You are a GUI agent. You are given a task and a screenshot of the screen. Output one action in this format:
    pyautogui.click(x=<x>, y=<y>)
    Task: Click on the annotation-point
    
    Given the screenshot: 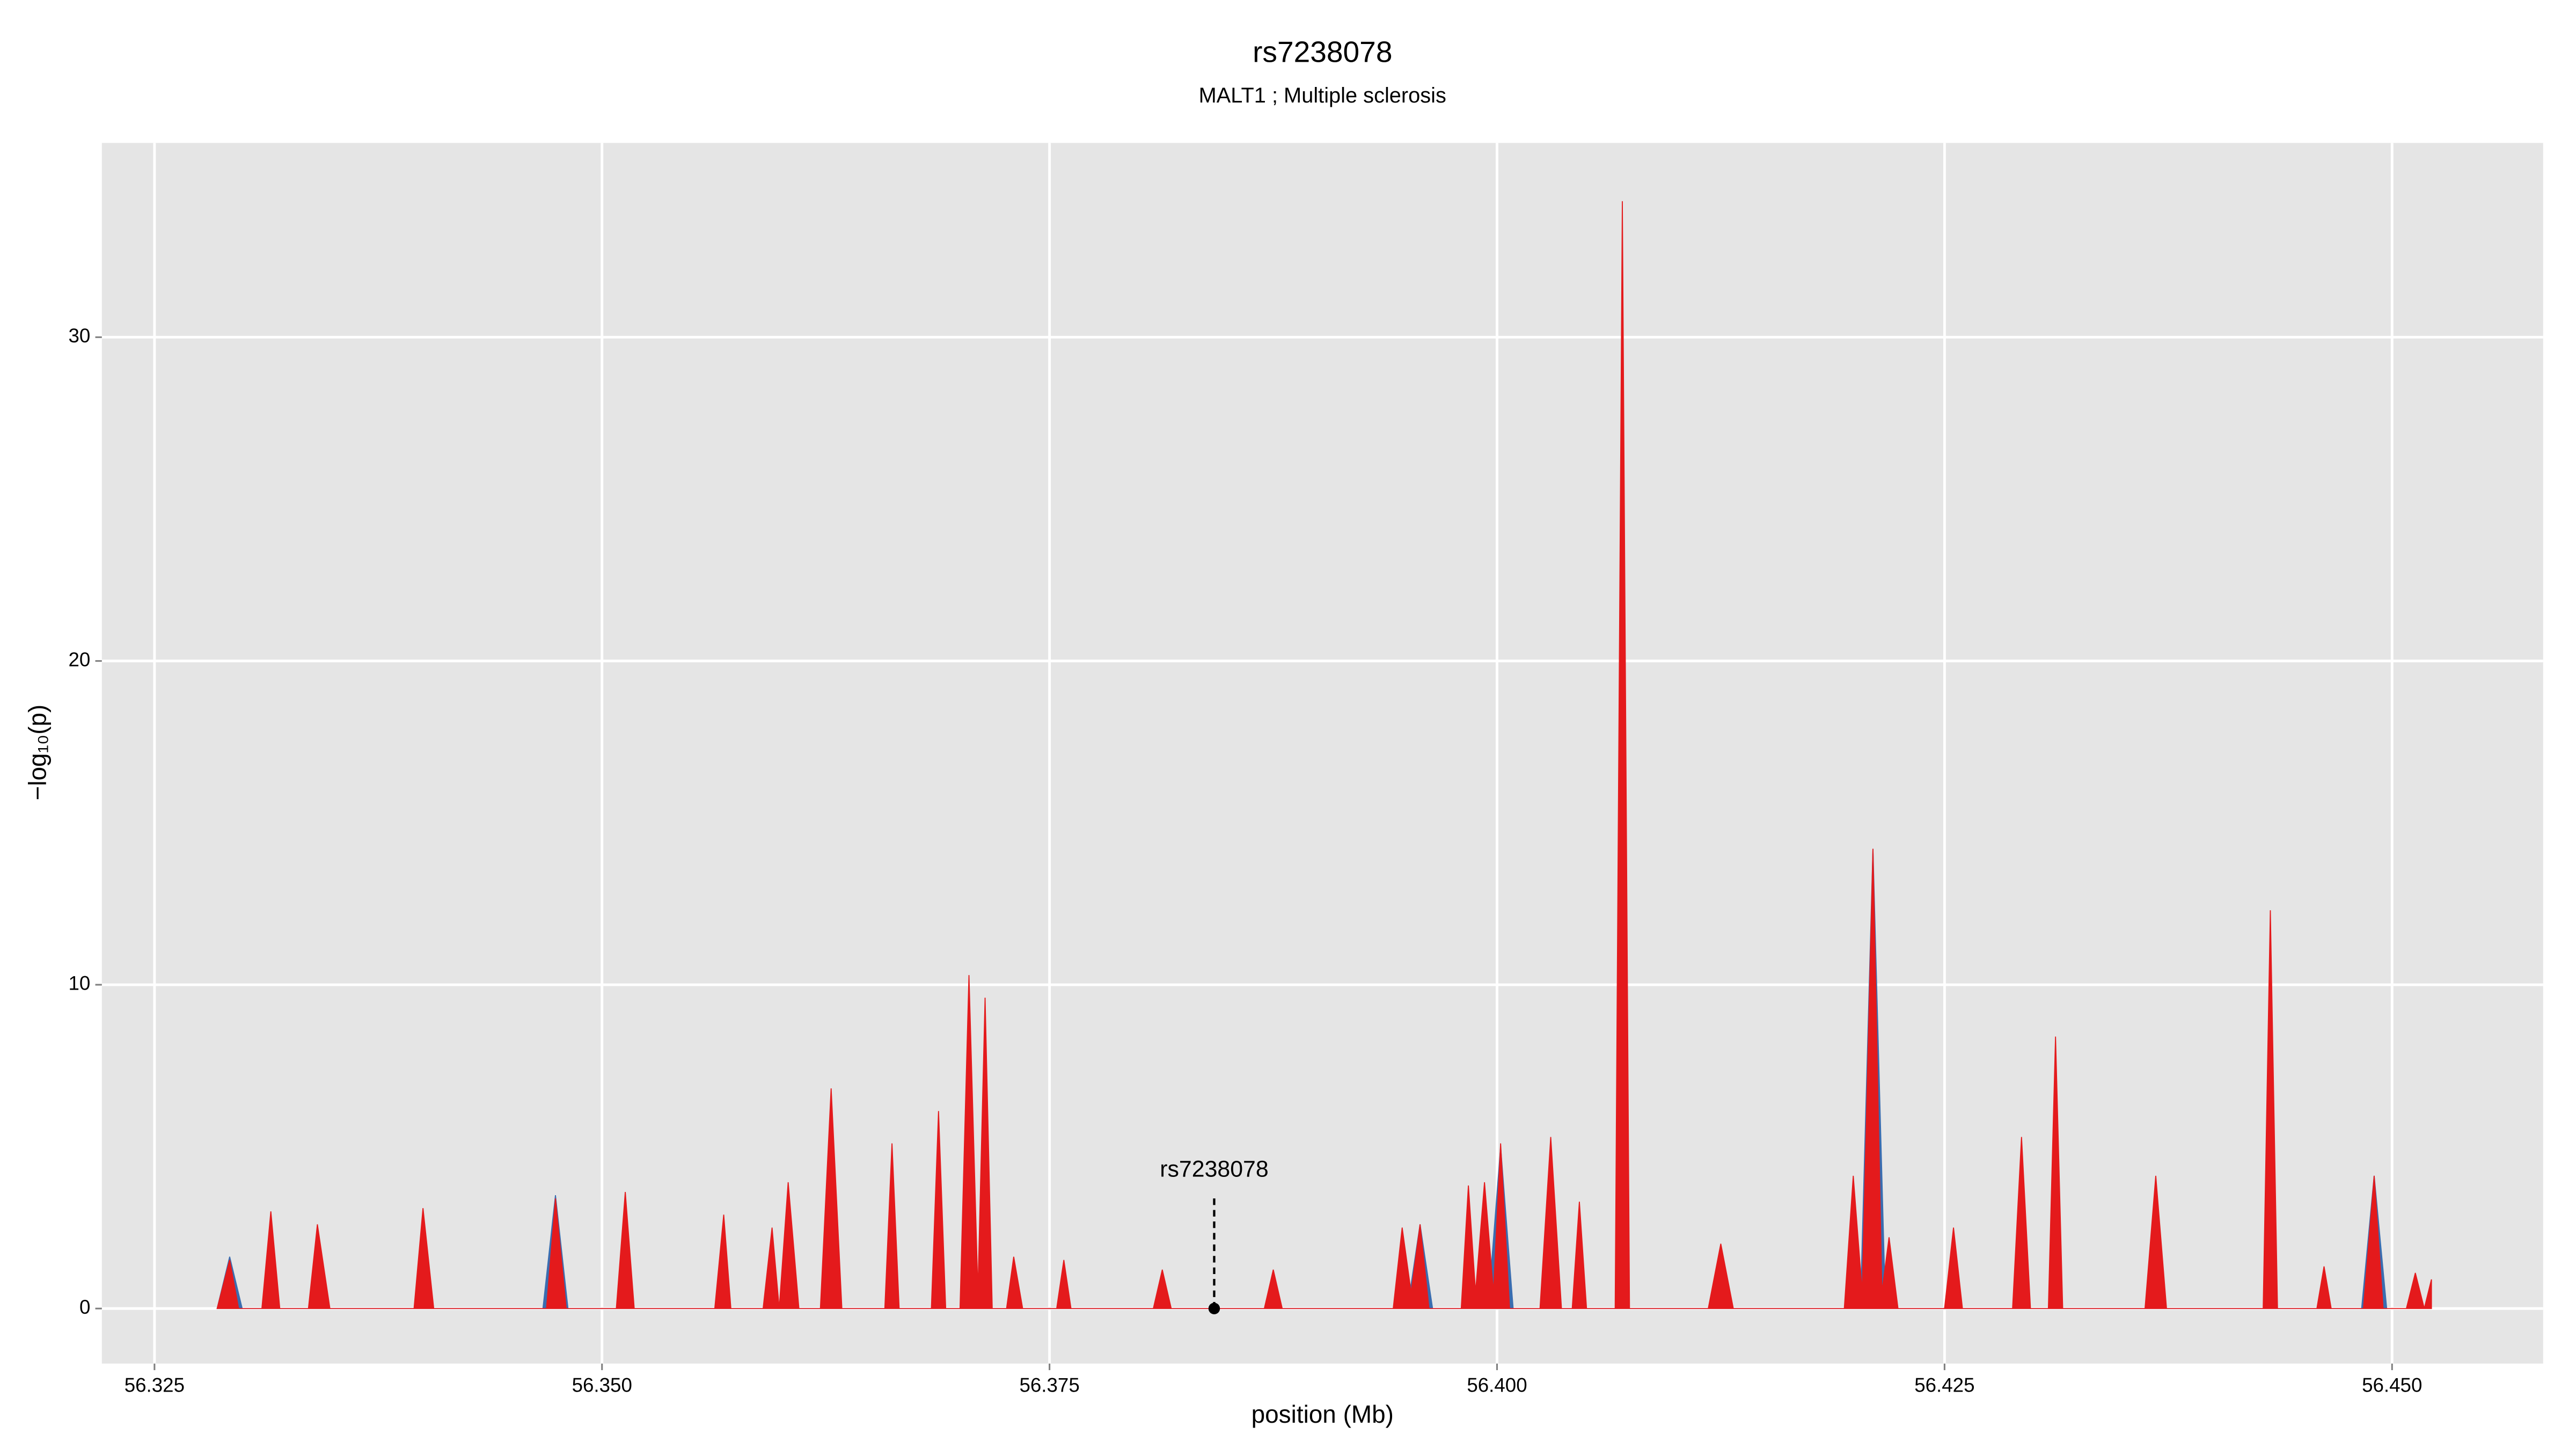 What is the action you would take?
    pyautogui.click(x=1214, y=1308)
    